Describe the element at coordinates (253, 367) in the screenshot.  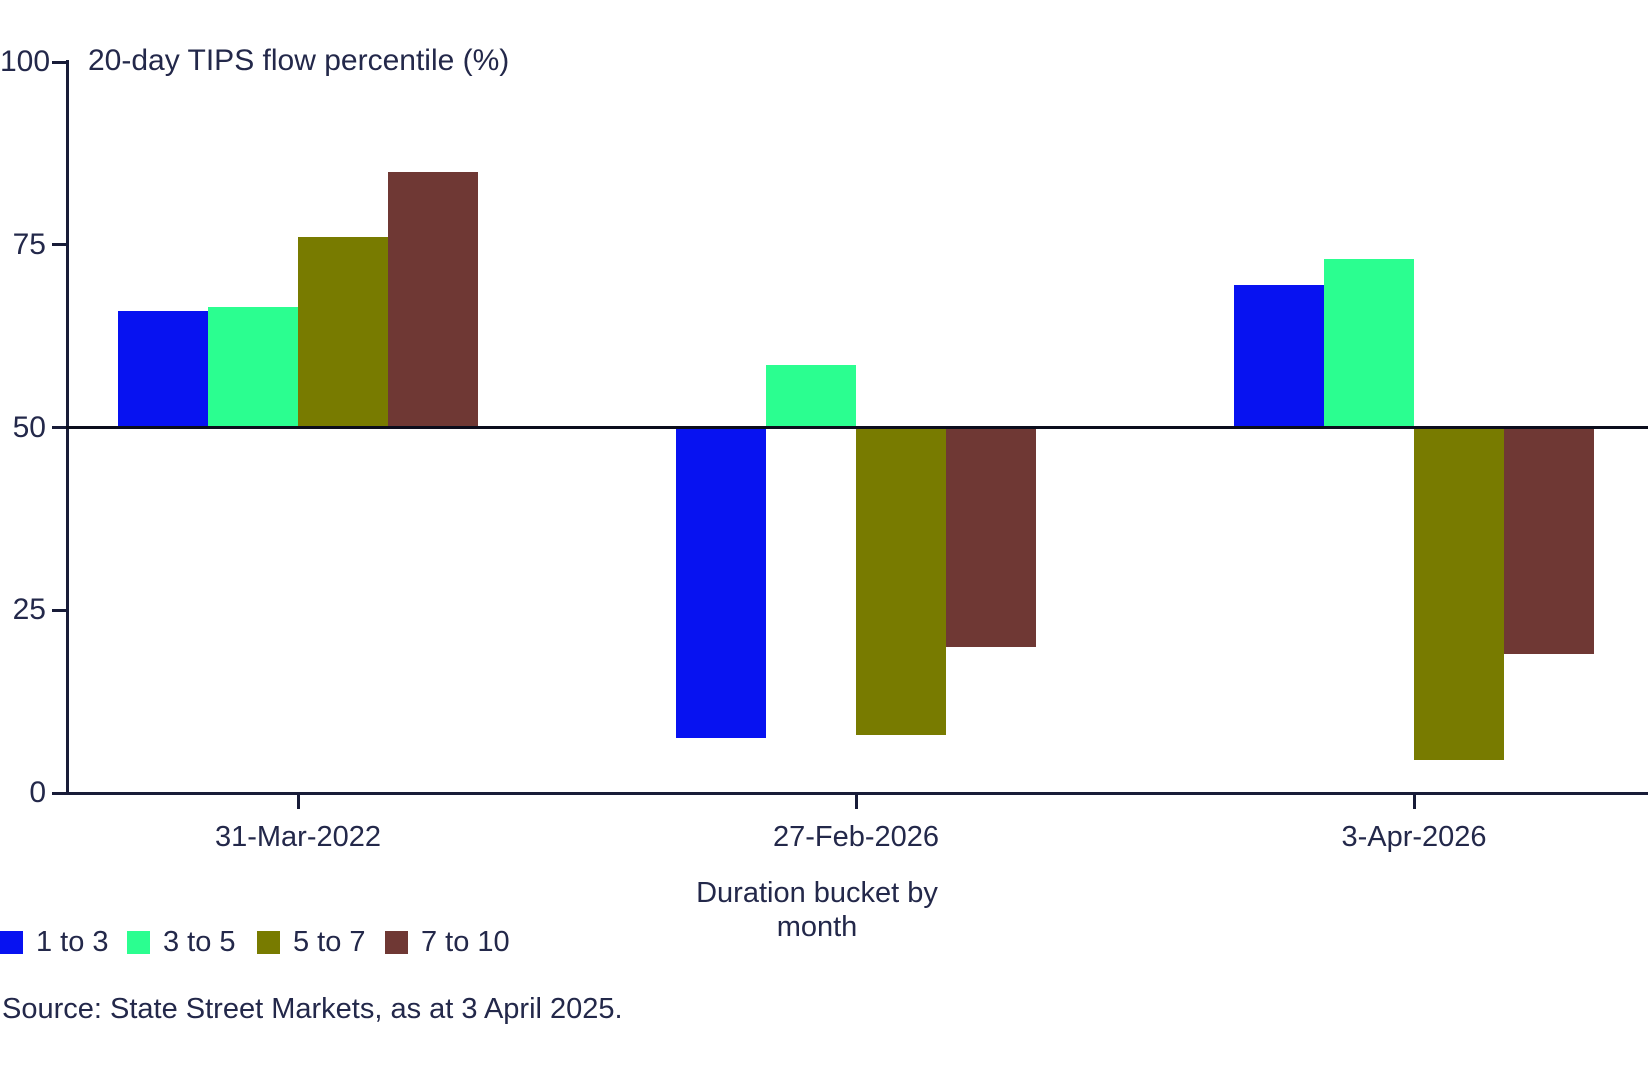
I see `bar-3-to-5-31-Mar-2022` at that location.